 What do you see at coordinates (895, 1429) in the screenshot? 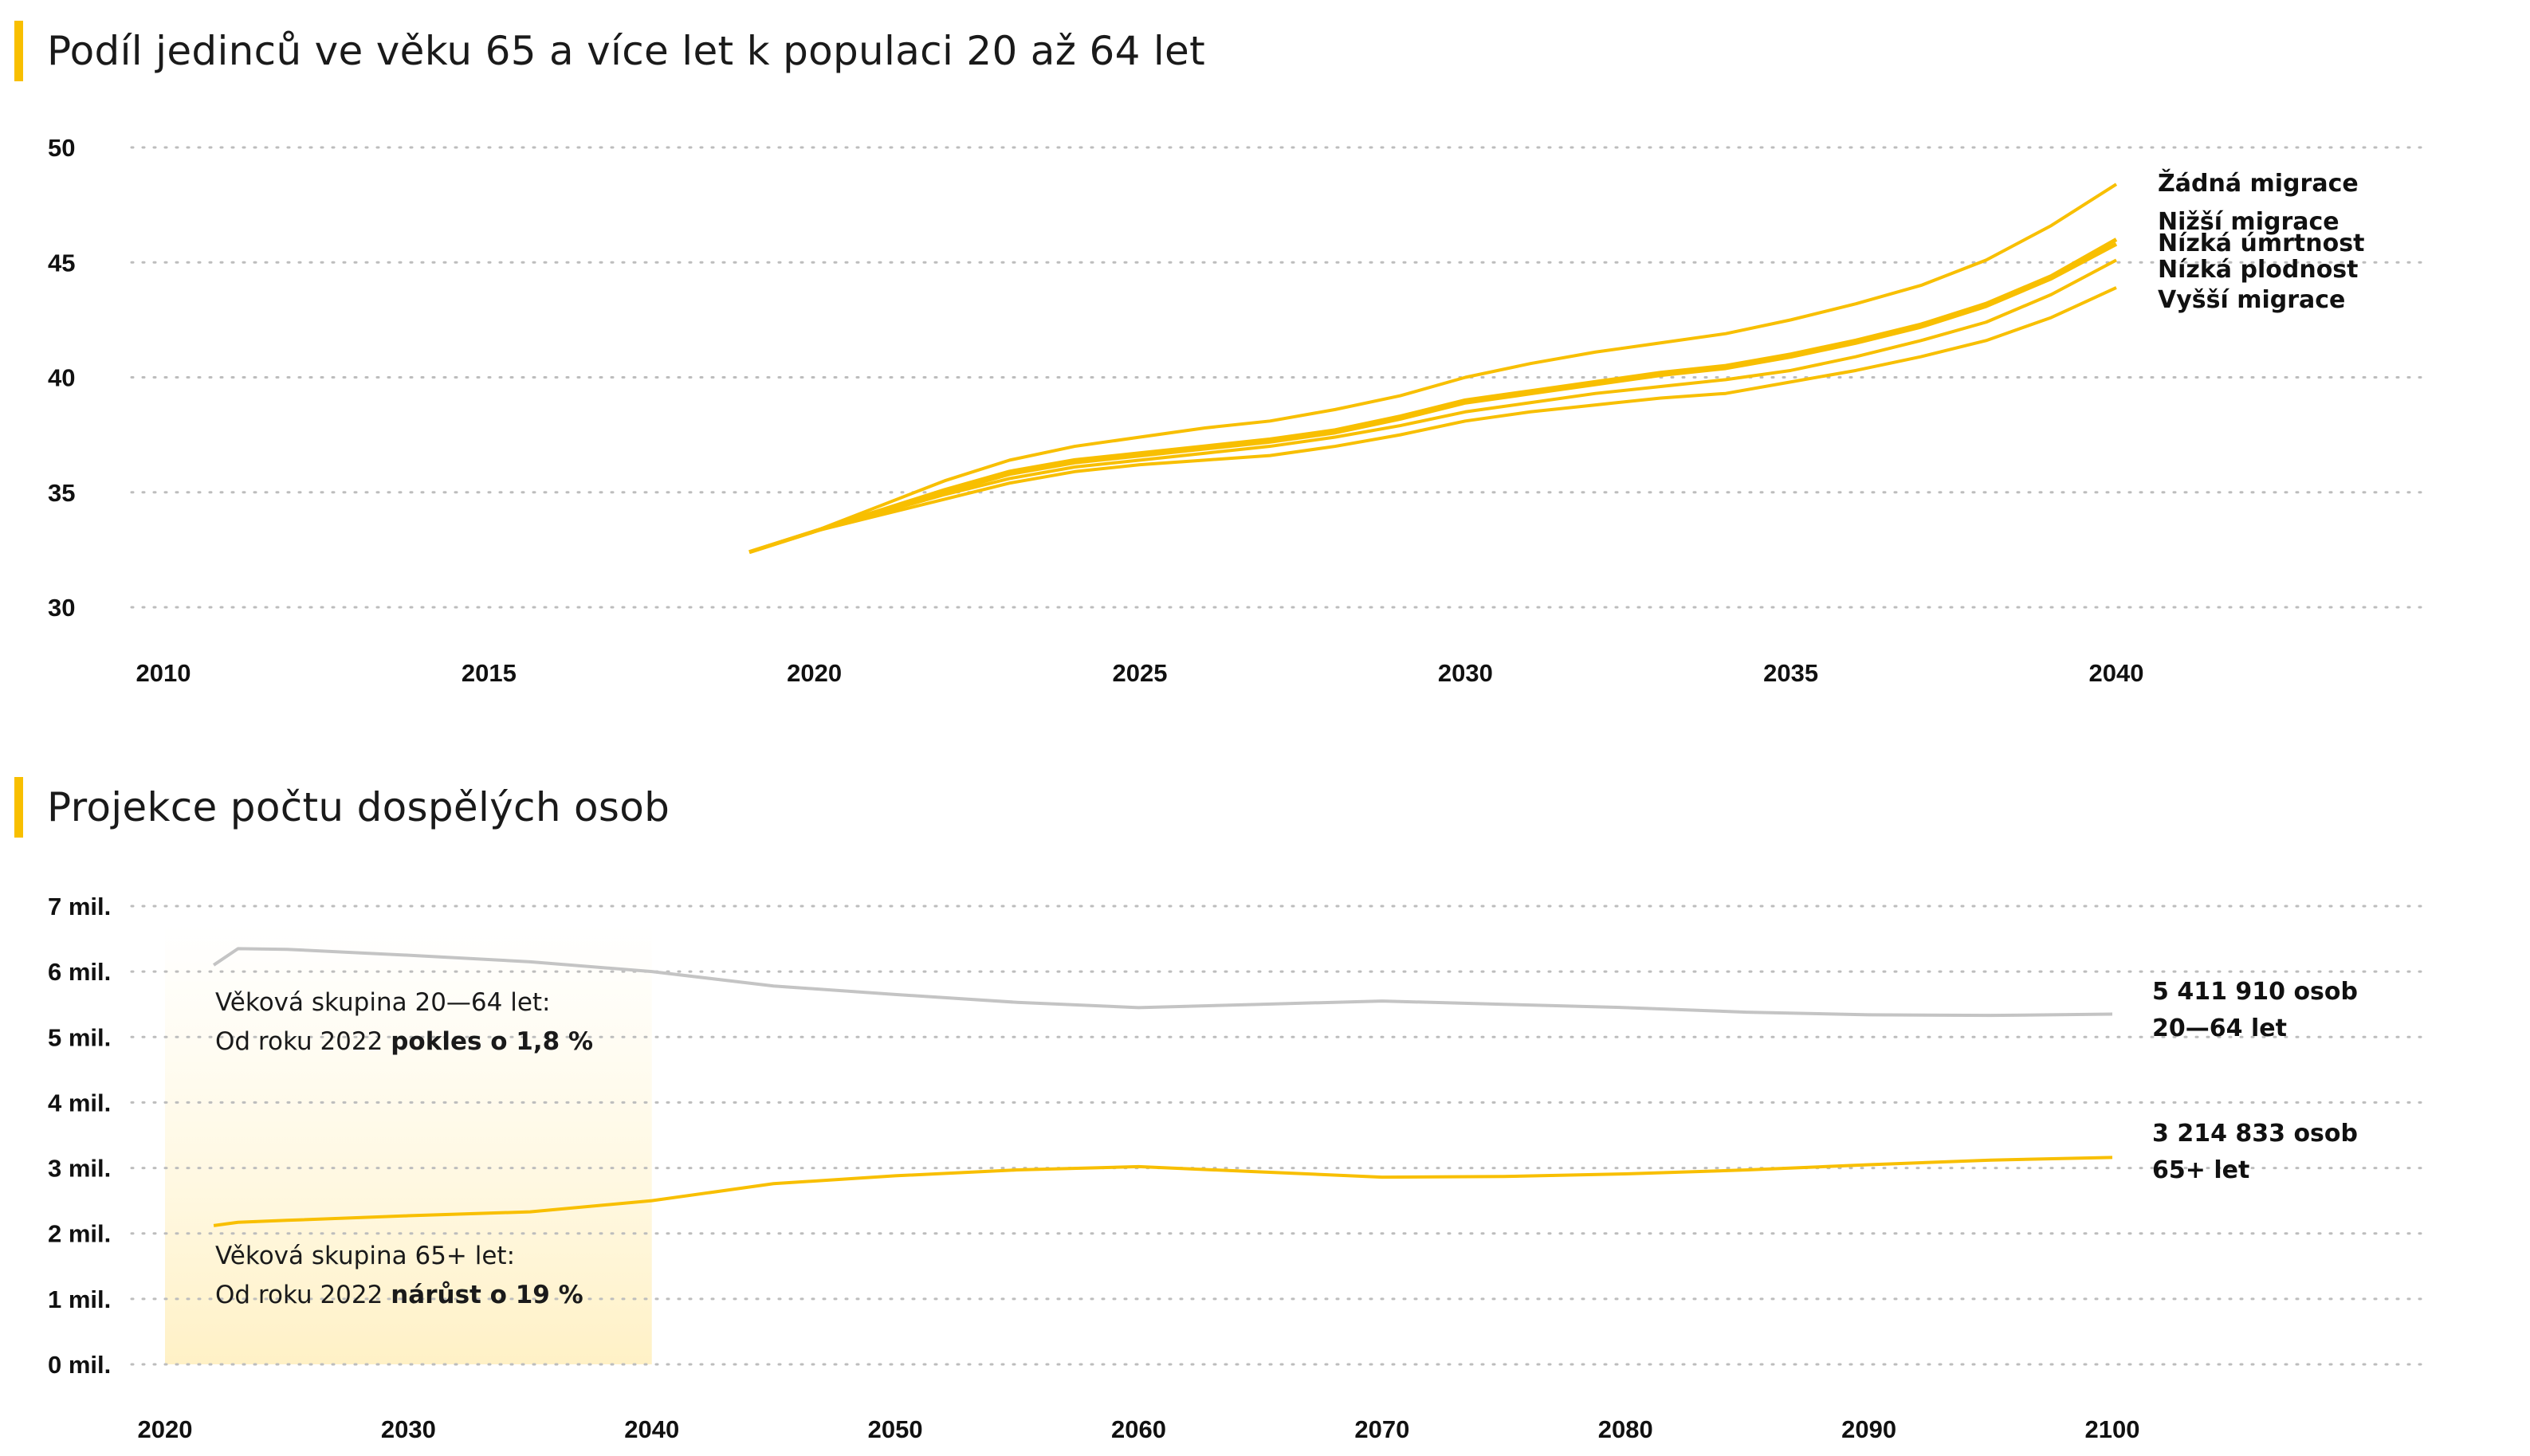
I see `x-tick-label: 2050` at bounding box center [895, 1429].